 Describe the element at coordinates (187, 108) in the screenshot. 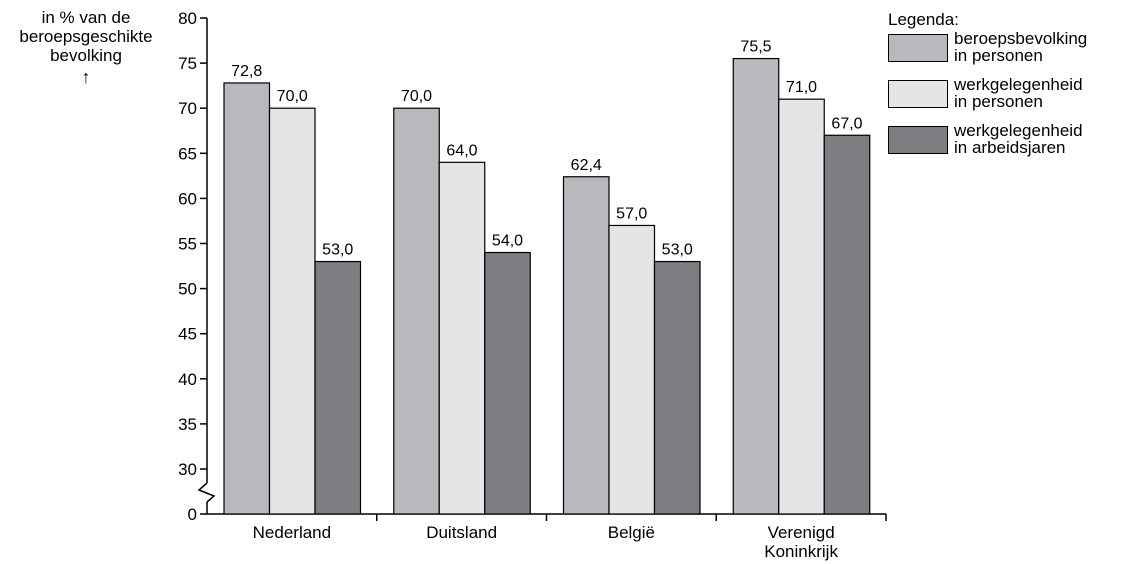

I see `y-tick-label: 70` at that location.